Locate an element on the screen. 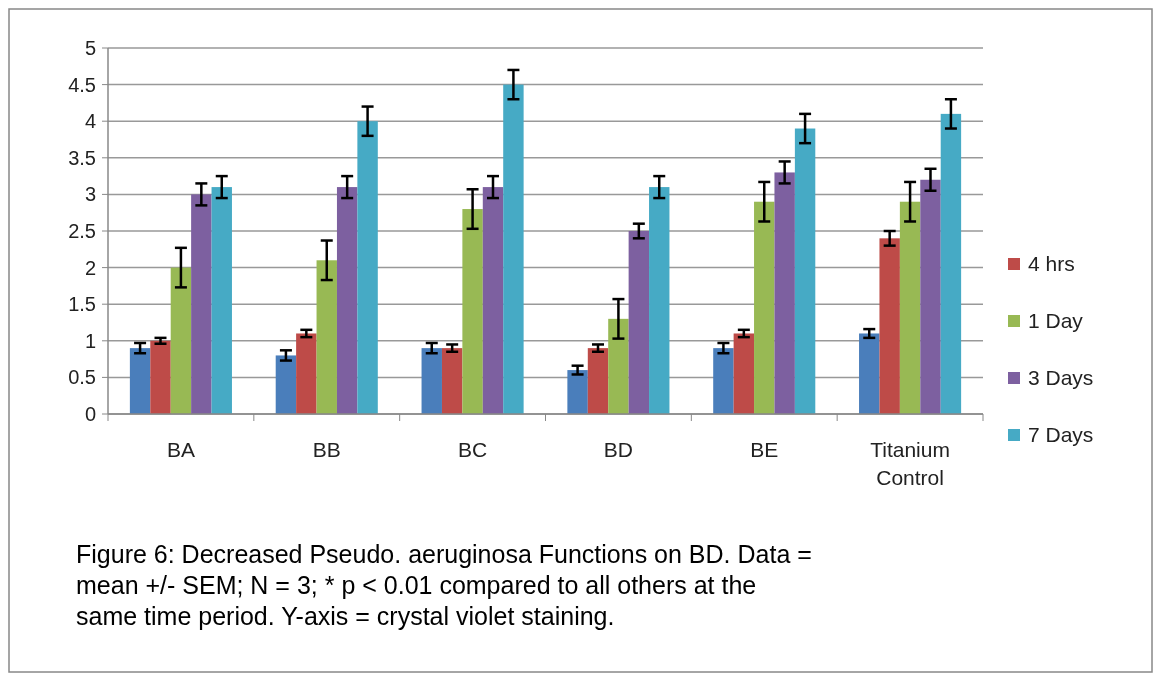  x-tick-label: BB is located at coordinates (326, 449).